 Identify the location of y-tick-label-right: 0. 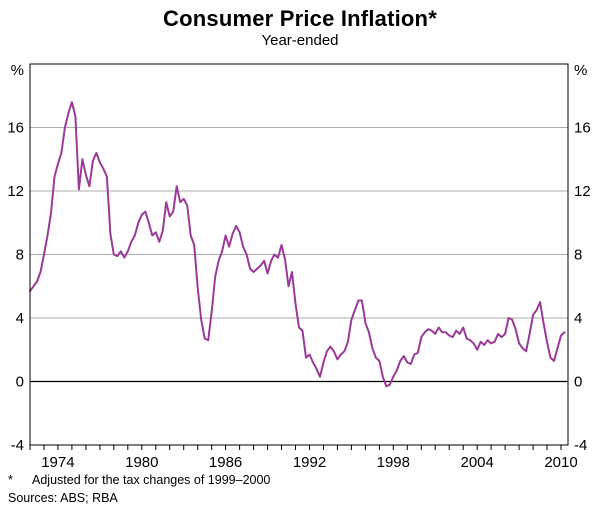
(578, 382).